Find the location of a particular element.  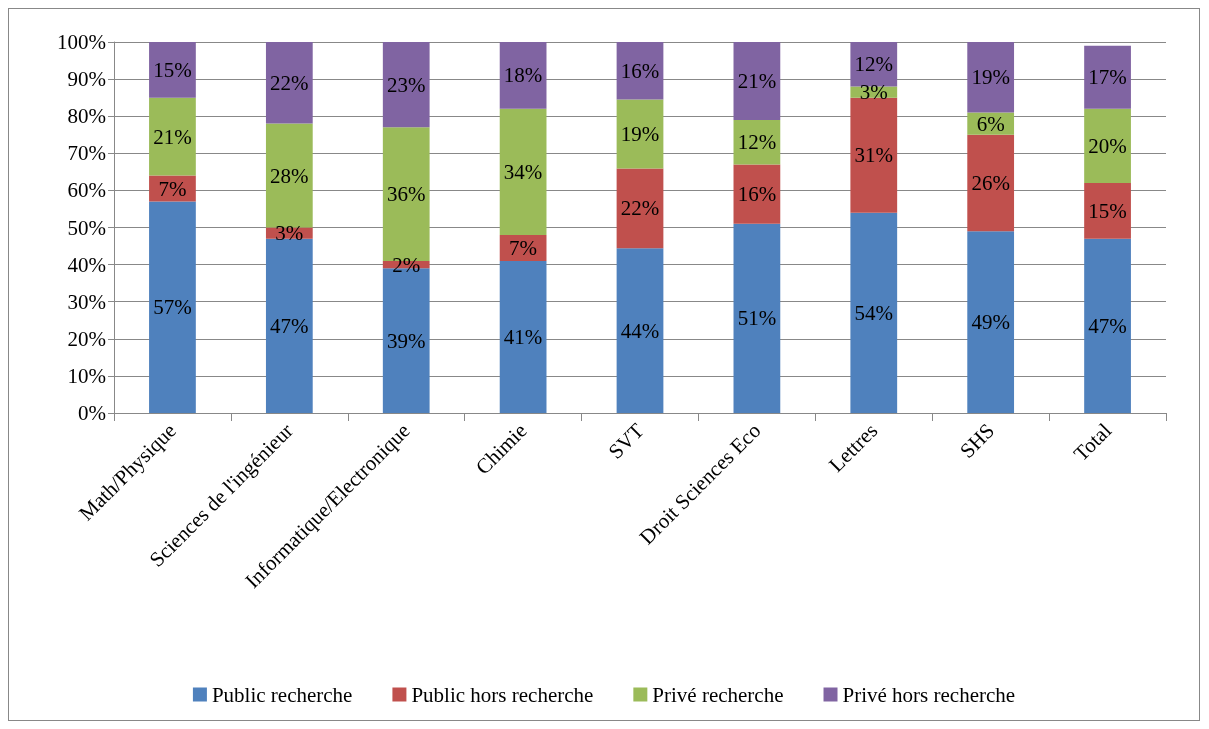

data-label: 34% is located at coordinates (523, 171).